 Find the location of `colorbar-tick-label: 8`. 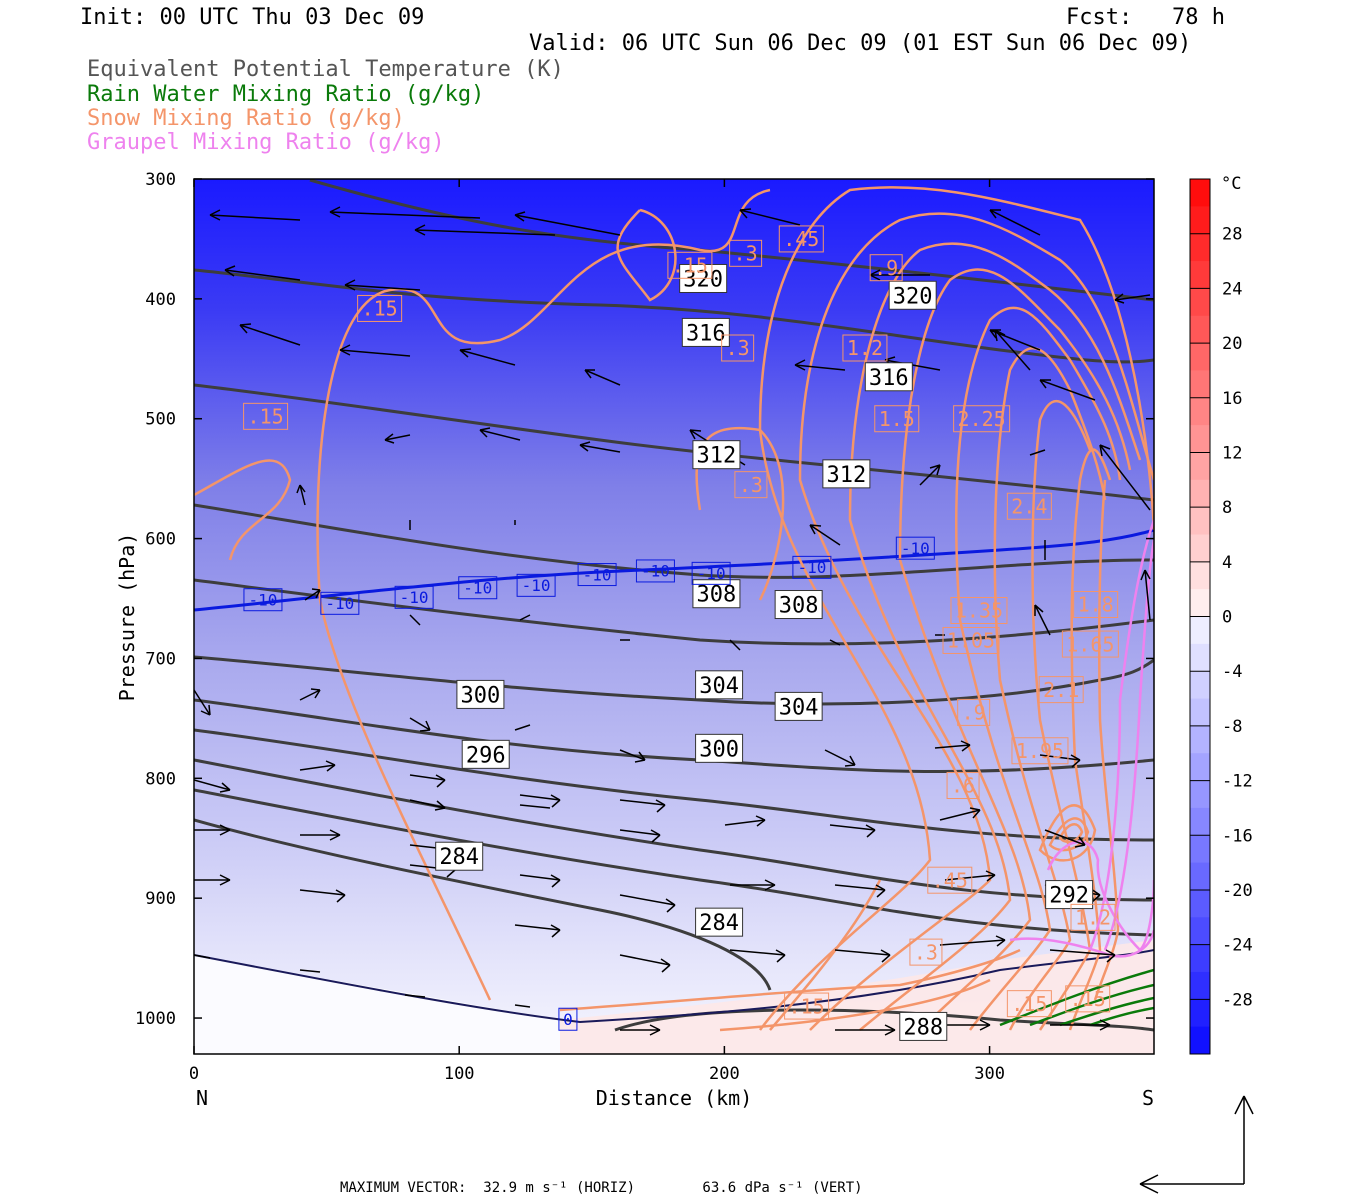

colorbar-tick-label: 8 is located at coordinates (1227, 508).